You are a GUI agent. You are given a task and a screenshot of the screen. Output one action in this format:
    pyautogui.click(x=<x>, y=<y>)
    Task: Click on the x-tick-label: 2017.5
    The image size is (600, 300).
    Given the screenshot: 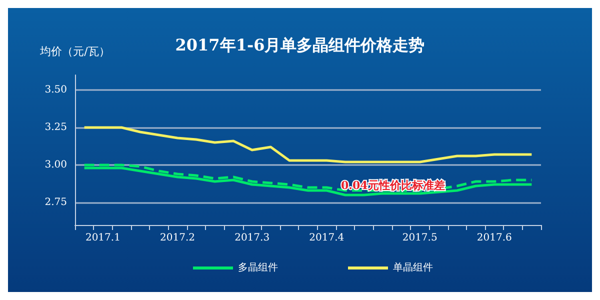 What is the action you would take?
    pyautogui.click(x=420, y=238)
    